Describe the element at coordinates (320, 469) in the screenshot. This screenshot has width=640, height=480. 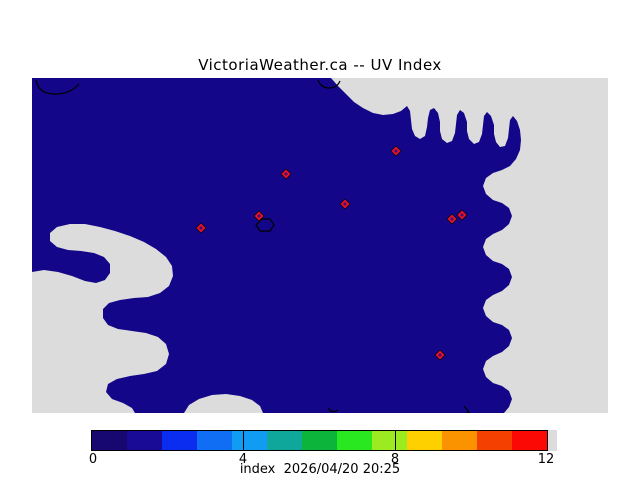
I see `colorbar-caption: index 2026/04/20 20:25` at that location.